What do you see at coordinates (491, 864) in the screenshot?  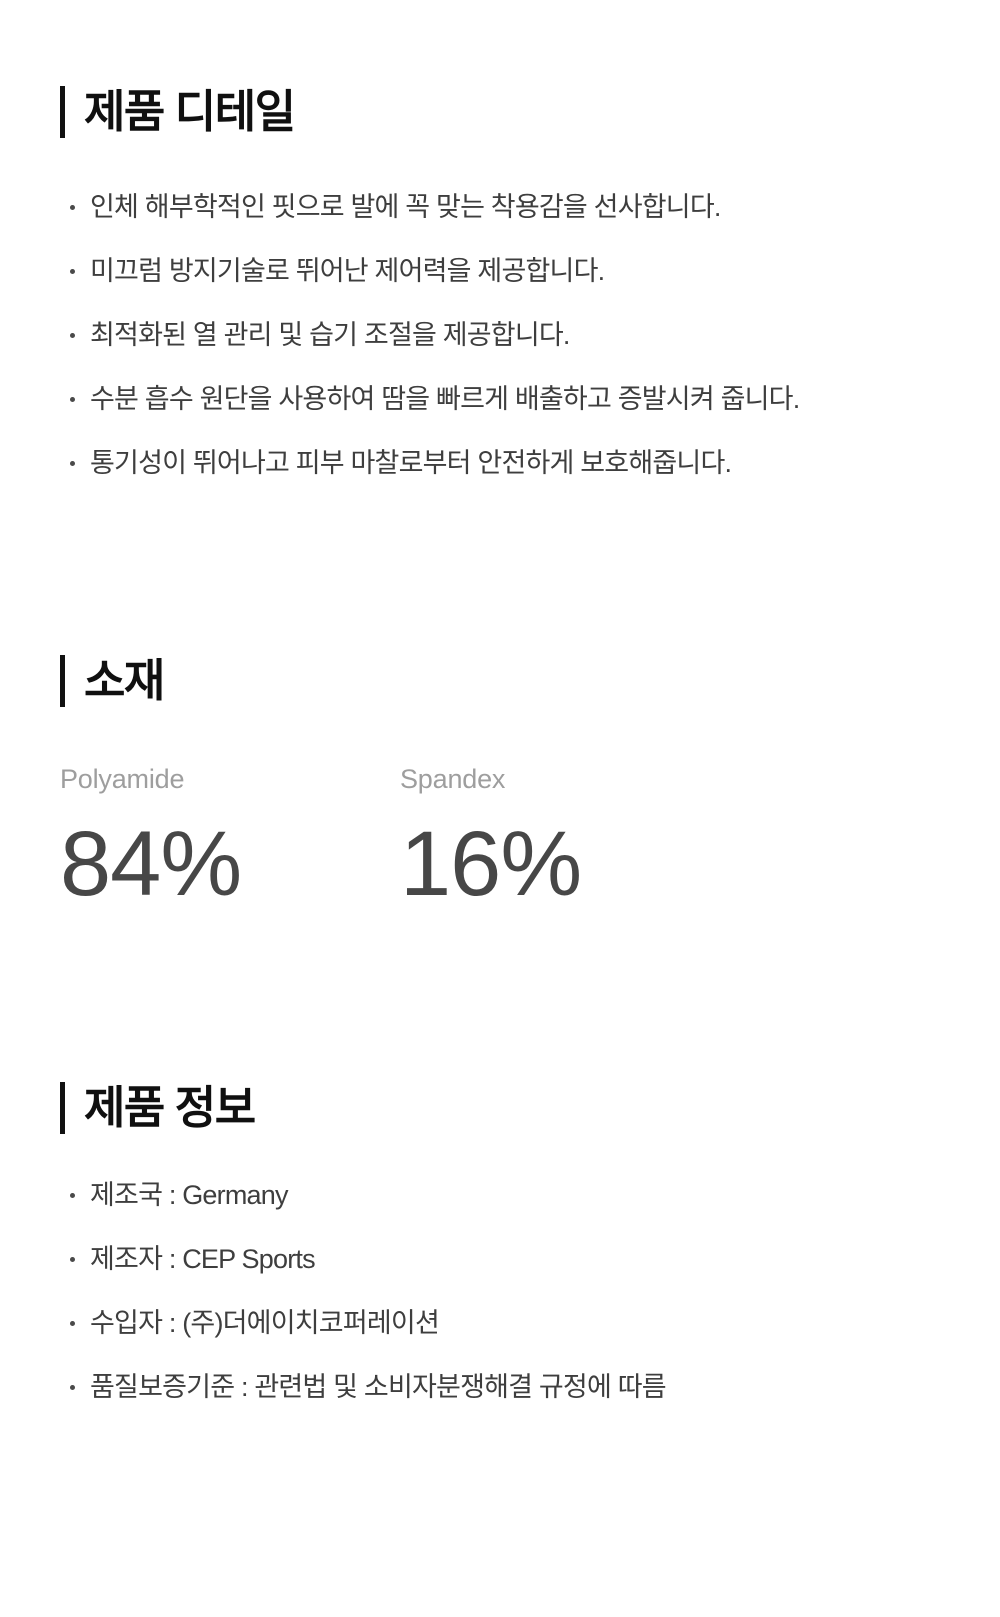 I see `material-percent: 16%` at bounding box center [491, 864].